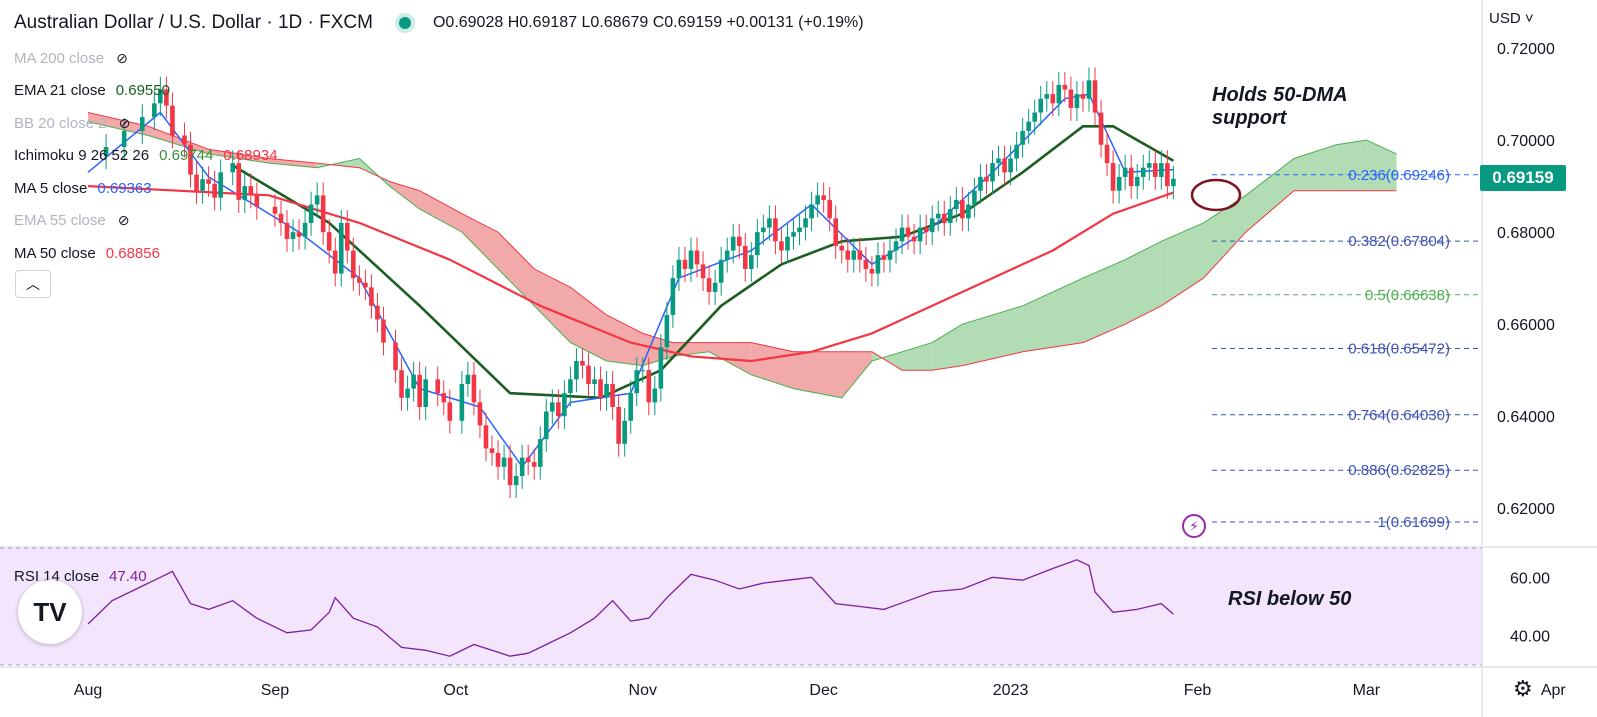 The height and width of the screenshot is (717, 1597). I want to click on fib-level-label: 0.236(0.69246), so click(1399, 175).